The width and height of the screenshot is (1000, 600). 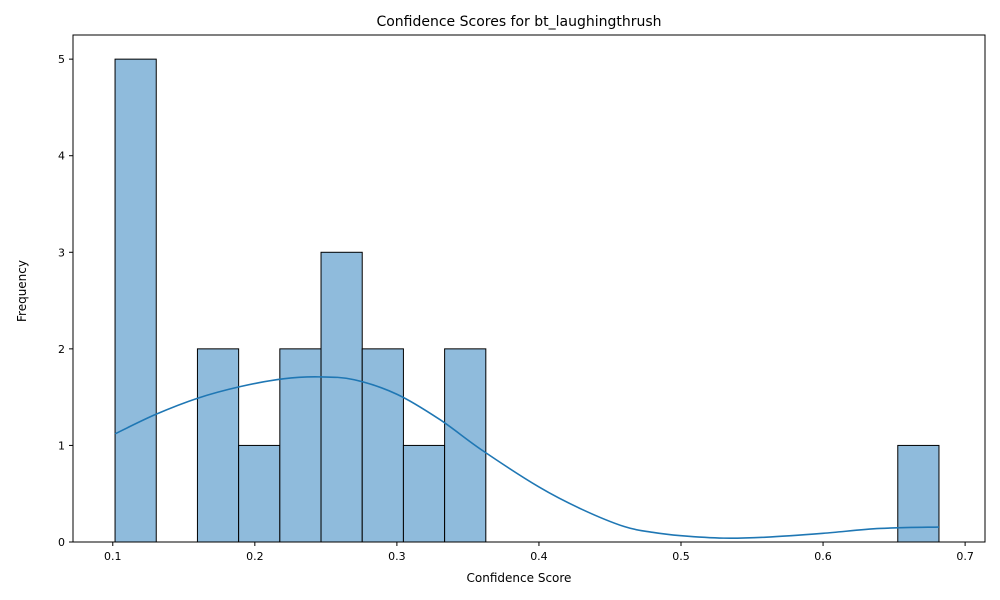 What do you see at coordinates (255, 556) in the screenshot?
I see `x-tick-label: 0.2` at bounding box center [255, 556].